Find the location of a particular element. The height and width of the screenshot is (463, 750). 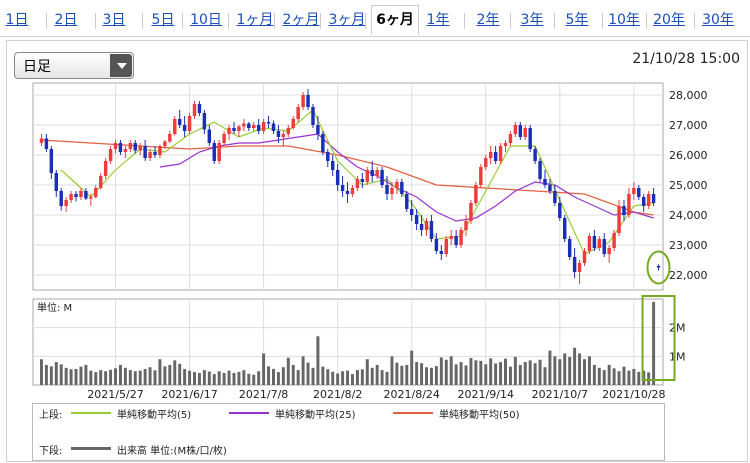

period-type-select: 日足 is located at coordinates (74, 65).